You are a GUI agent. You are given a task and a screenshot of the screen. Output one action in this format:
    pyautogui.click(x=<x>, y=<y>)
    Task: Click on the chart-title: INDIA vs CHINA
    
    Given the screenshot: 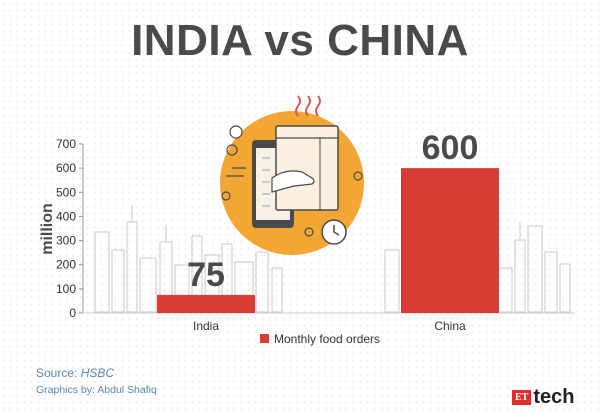 What is the action you would take?
    pyautogui.click(x=300, y=40)
    